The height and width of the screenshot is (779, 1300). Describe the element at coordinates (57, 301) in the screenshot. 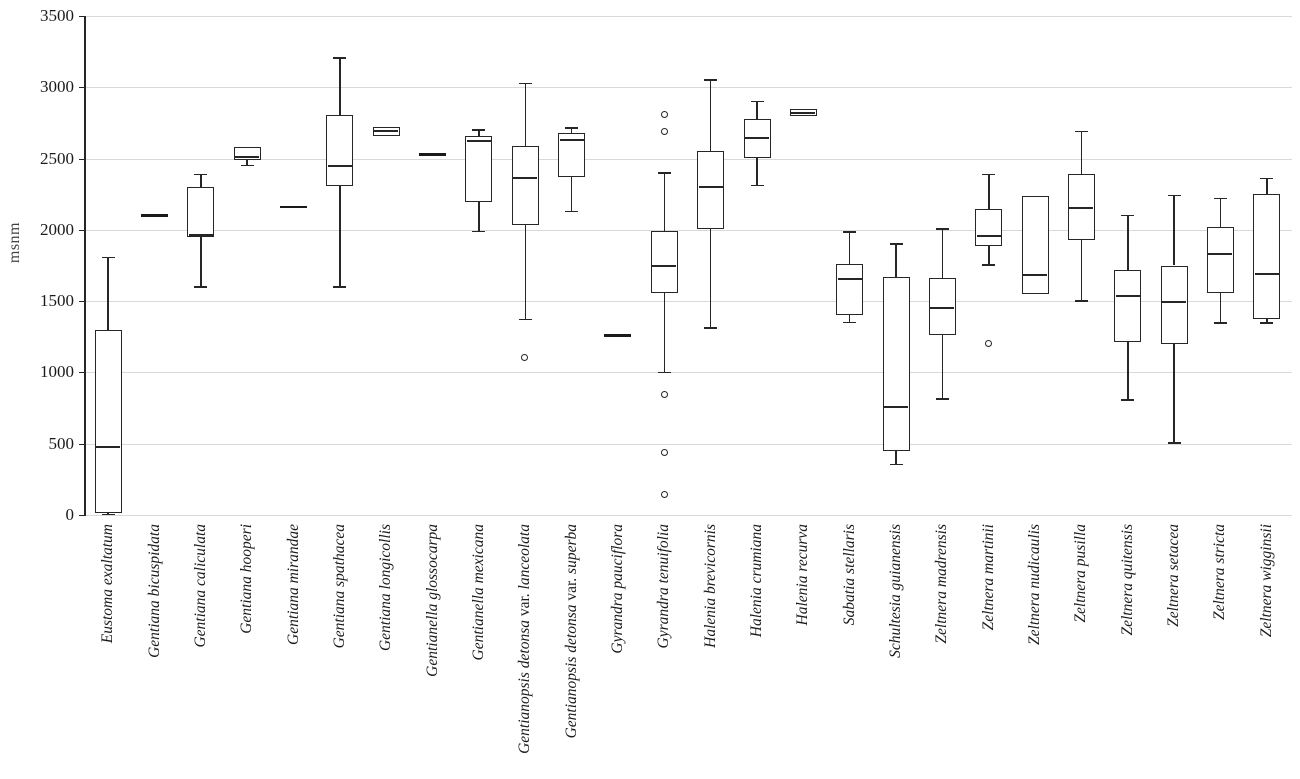

I see `y-tick-label: 1500` at that location.